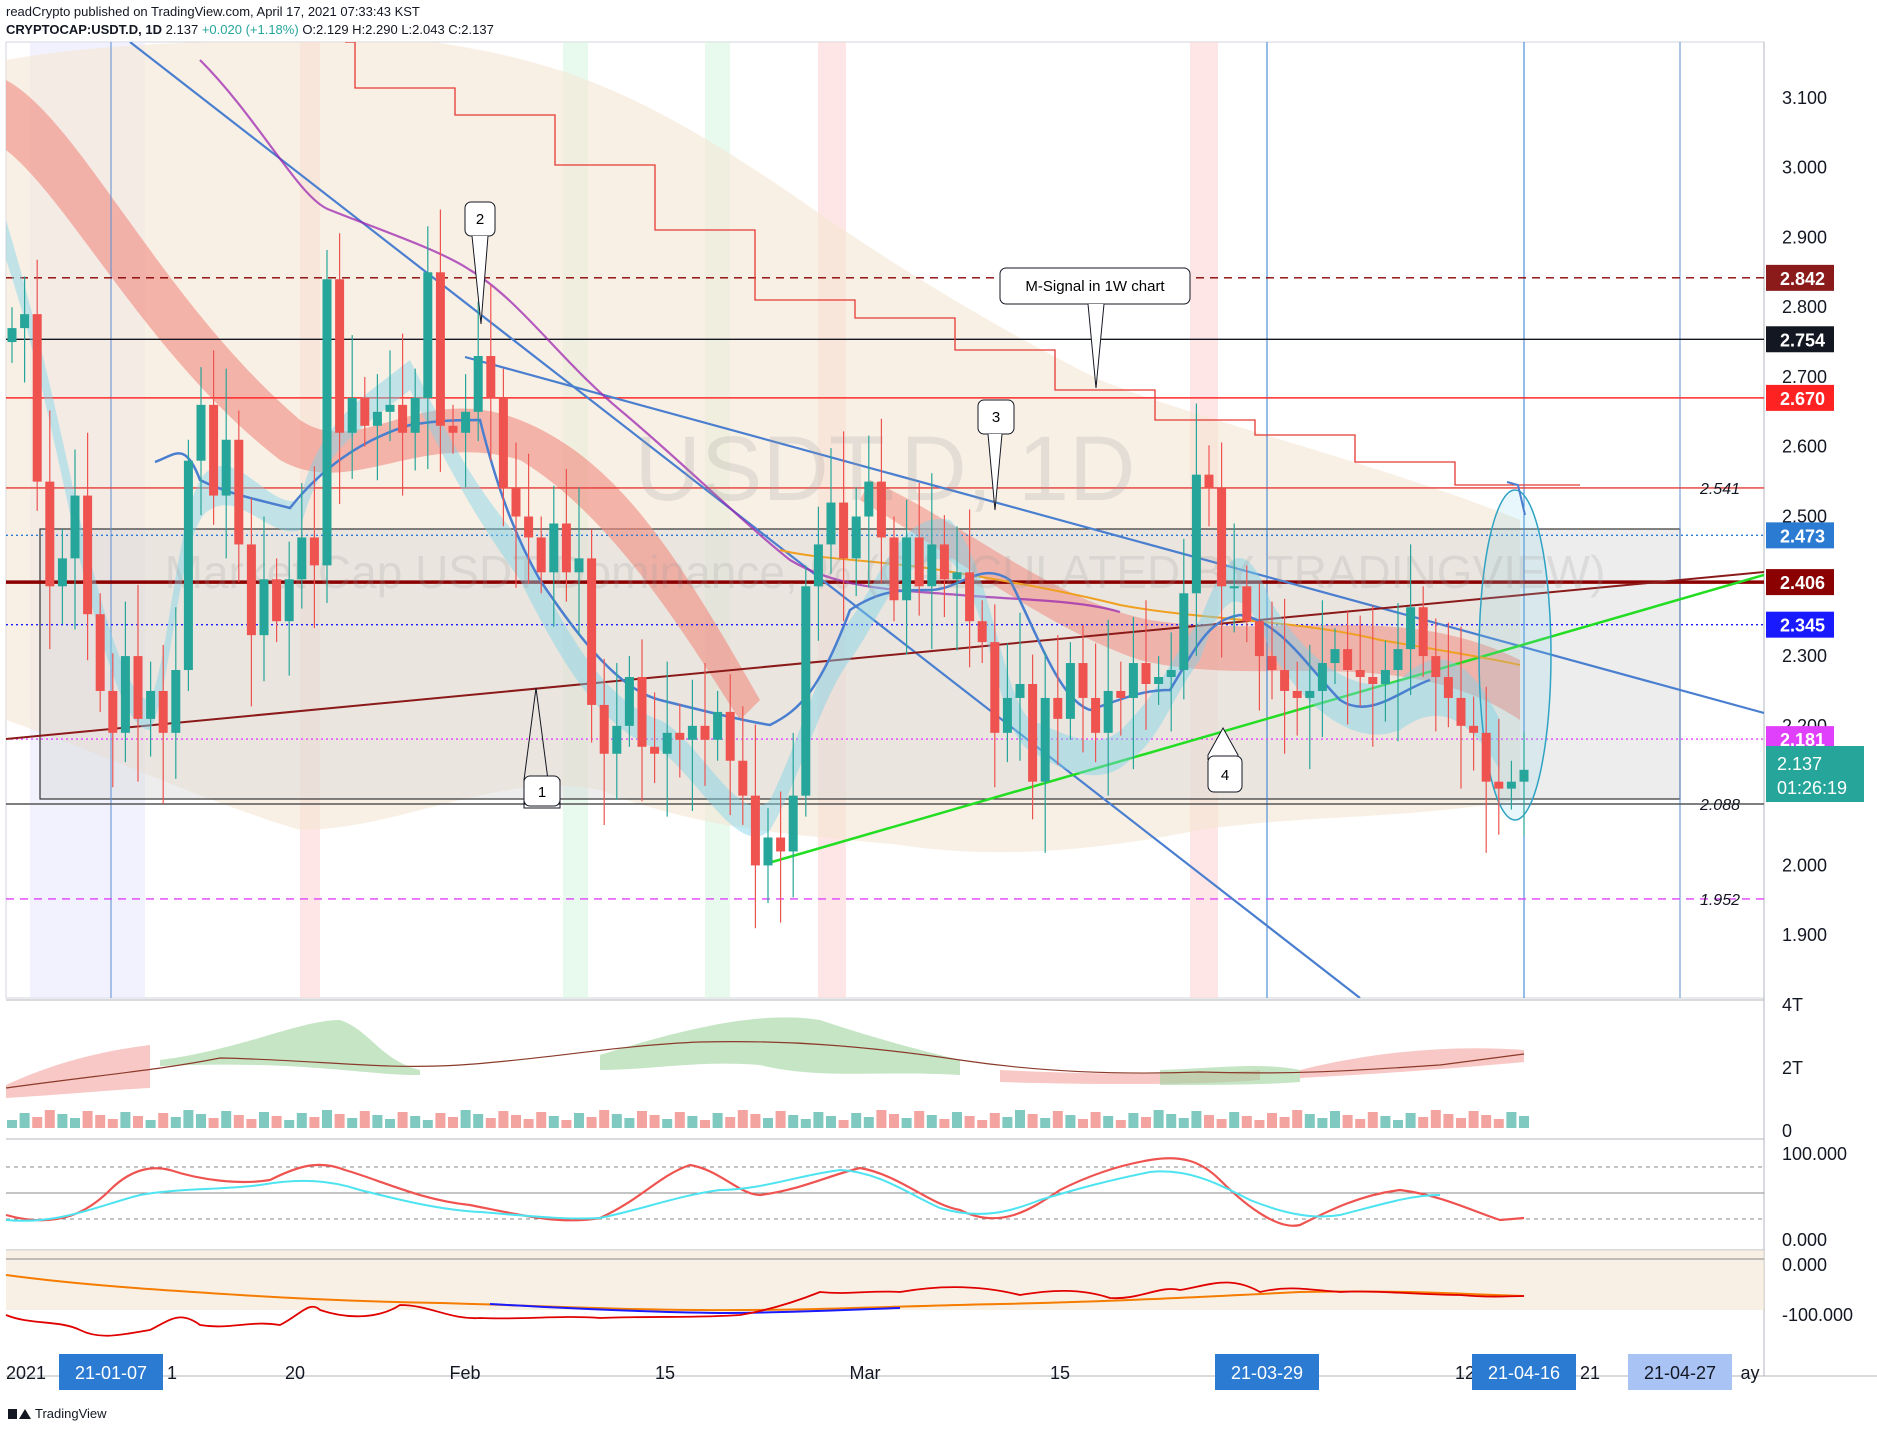  What do you see at coordinates (884, 1293) in the screenshot?
I see `osc-pane` at bounding box center [884, 1293].